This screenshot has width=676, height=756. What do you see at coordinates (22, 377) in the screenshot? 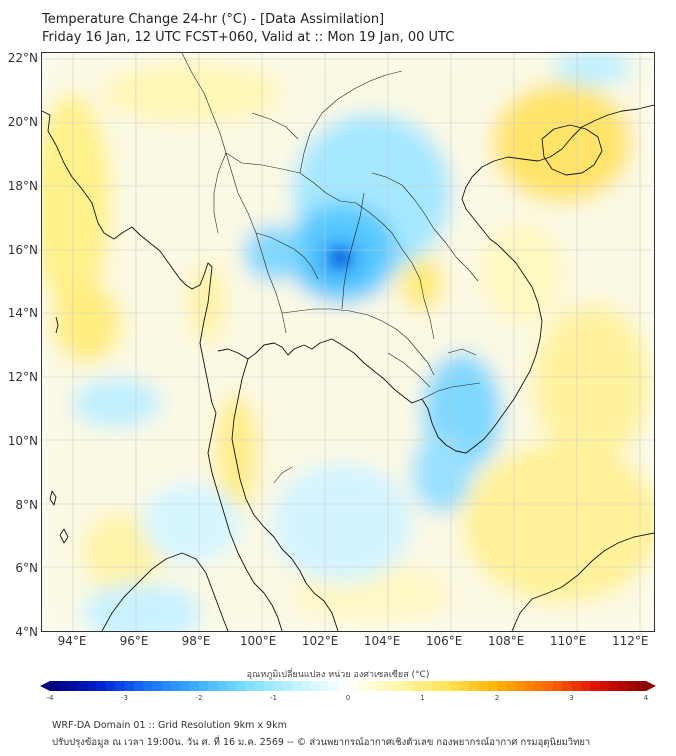
I see `lat-tick-label: 12°N` at bounding box center [22, 377].